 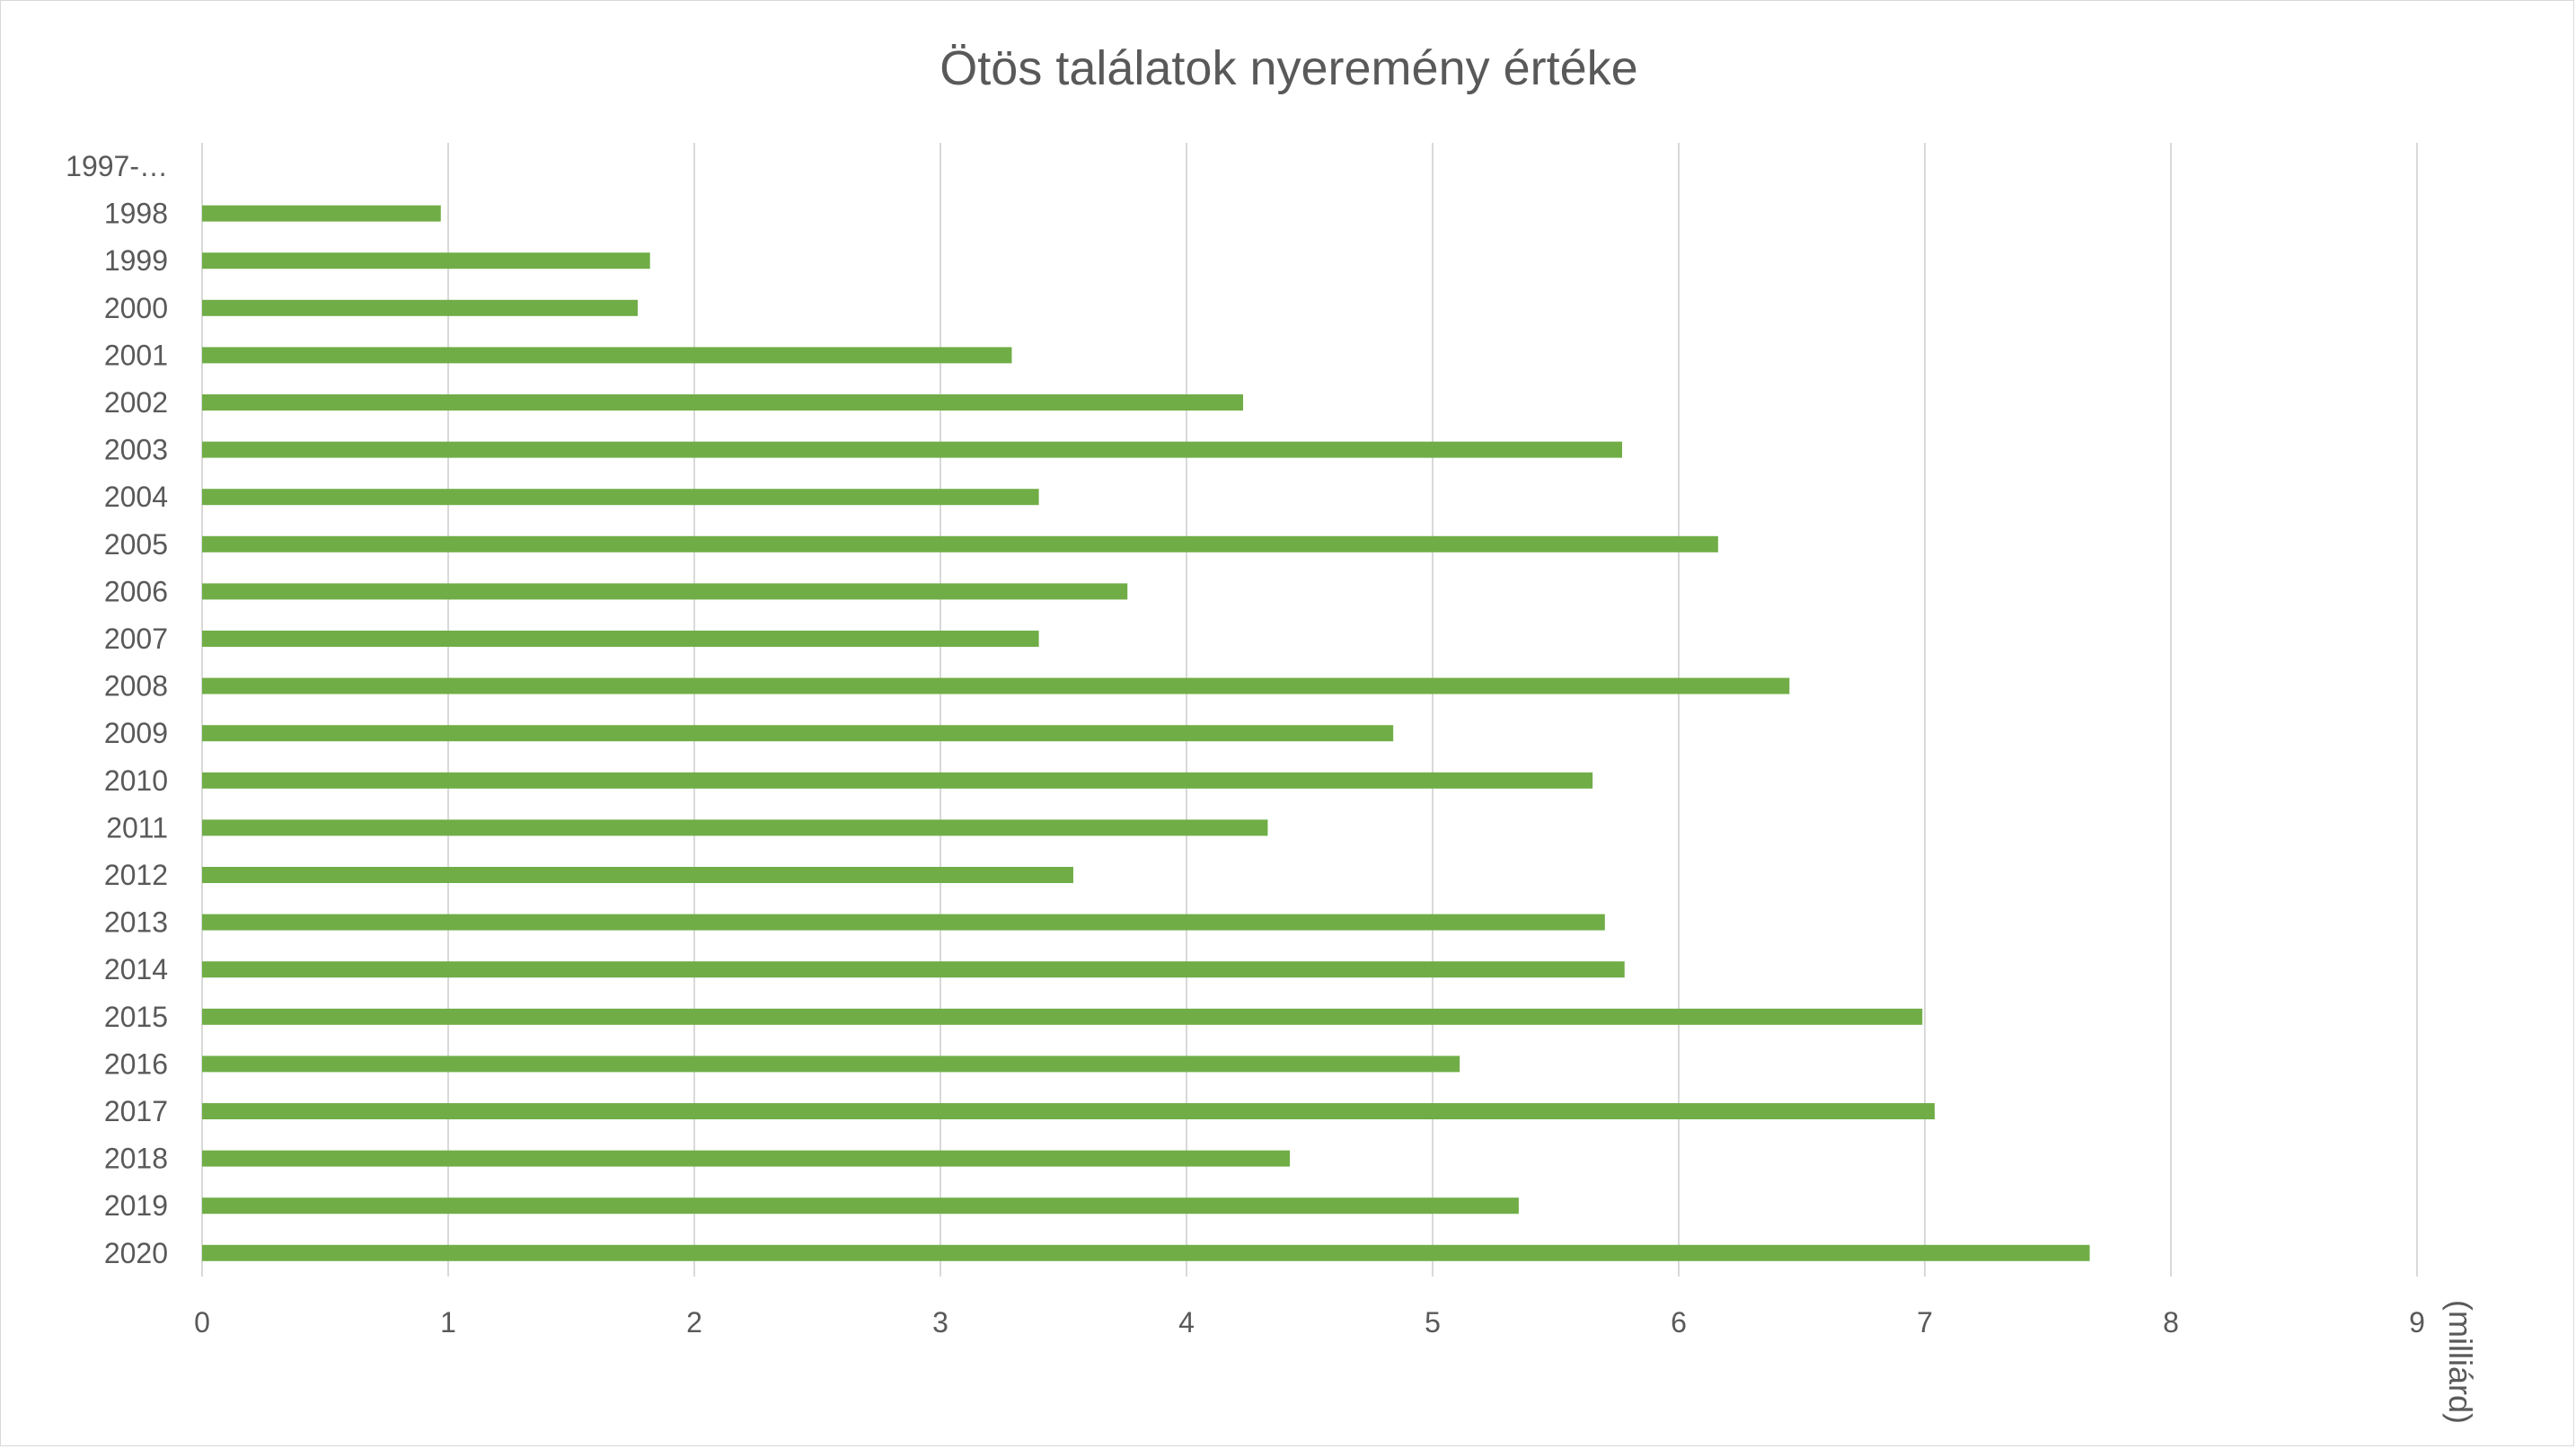 I want to click on y-tick-label: 2008, so click(x=136, y=686).